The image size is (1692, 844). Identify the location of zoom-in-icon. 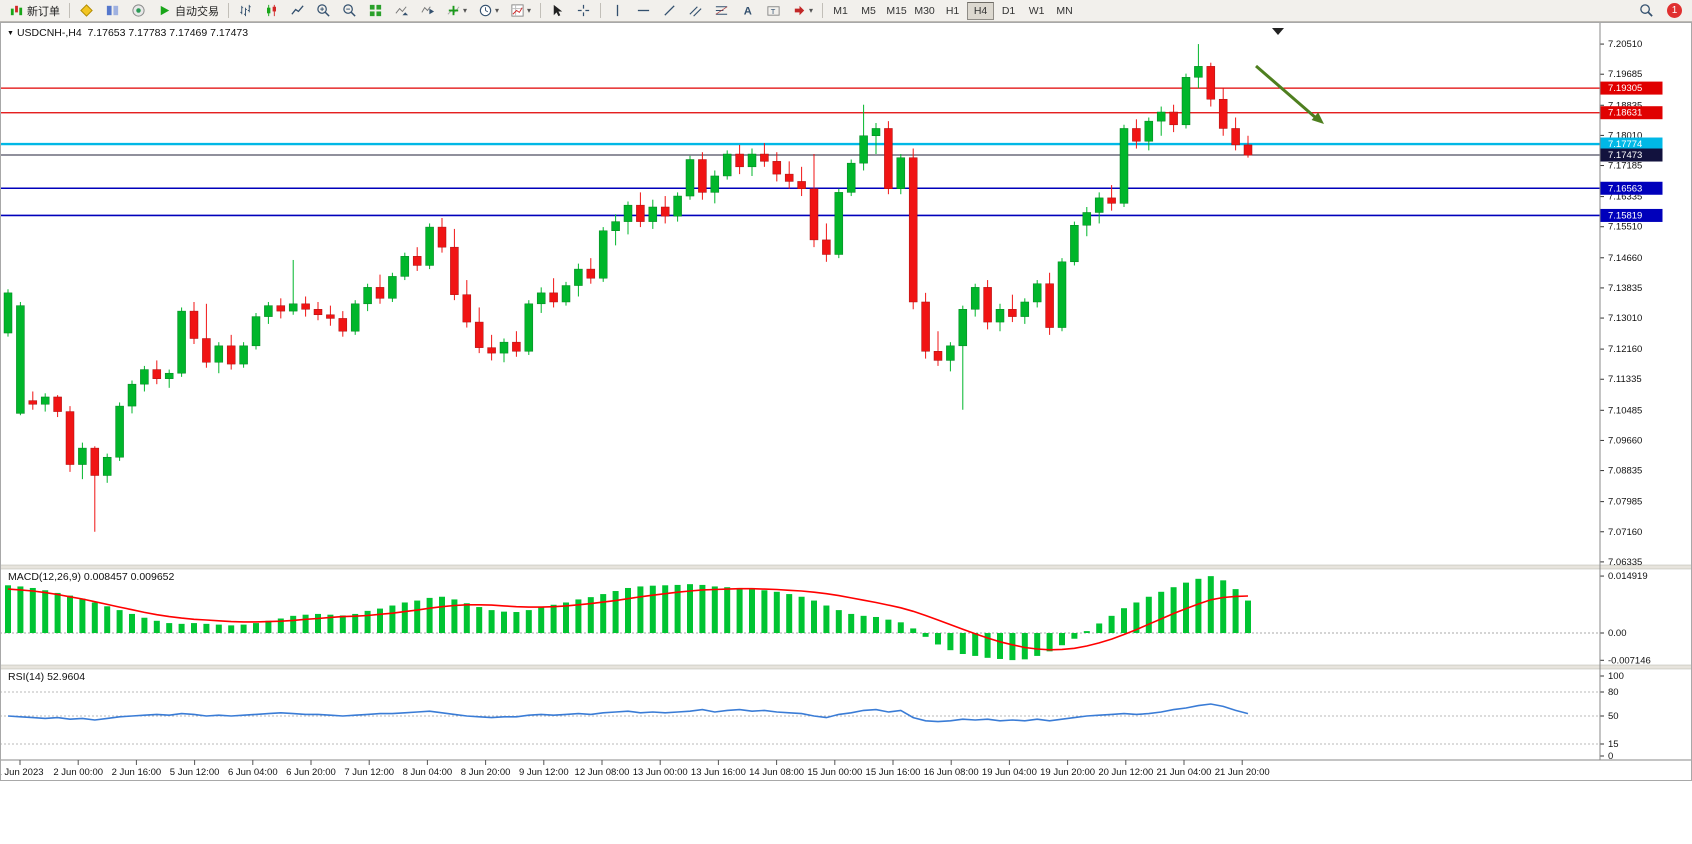
(323, 10).